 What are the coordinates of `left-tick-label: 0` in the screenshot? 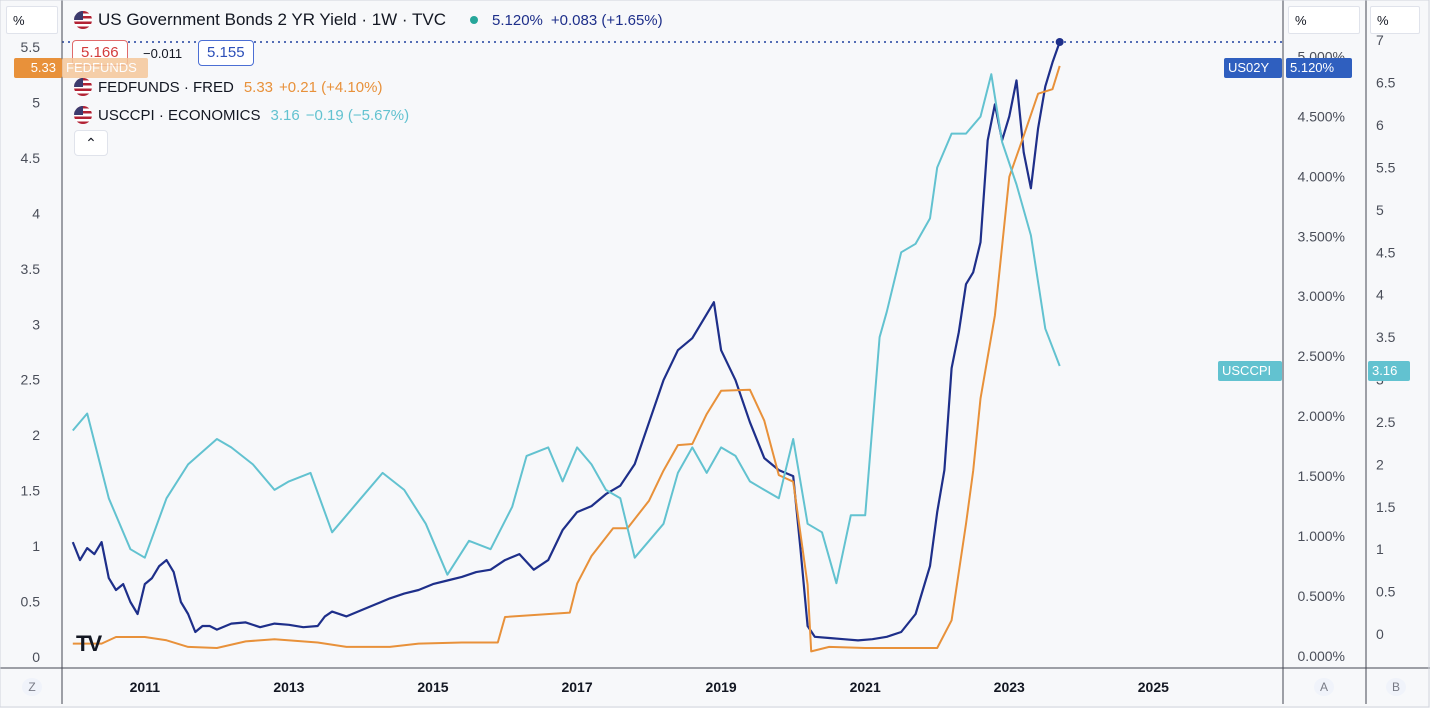 It's located at (36, 657).